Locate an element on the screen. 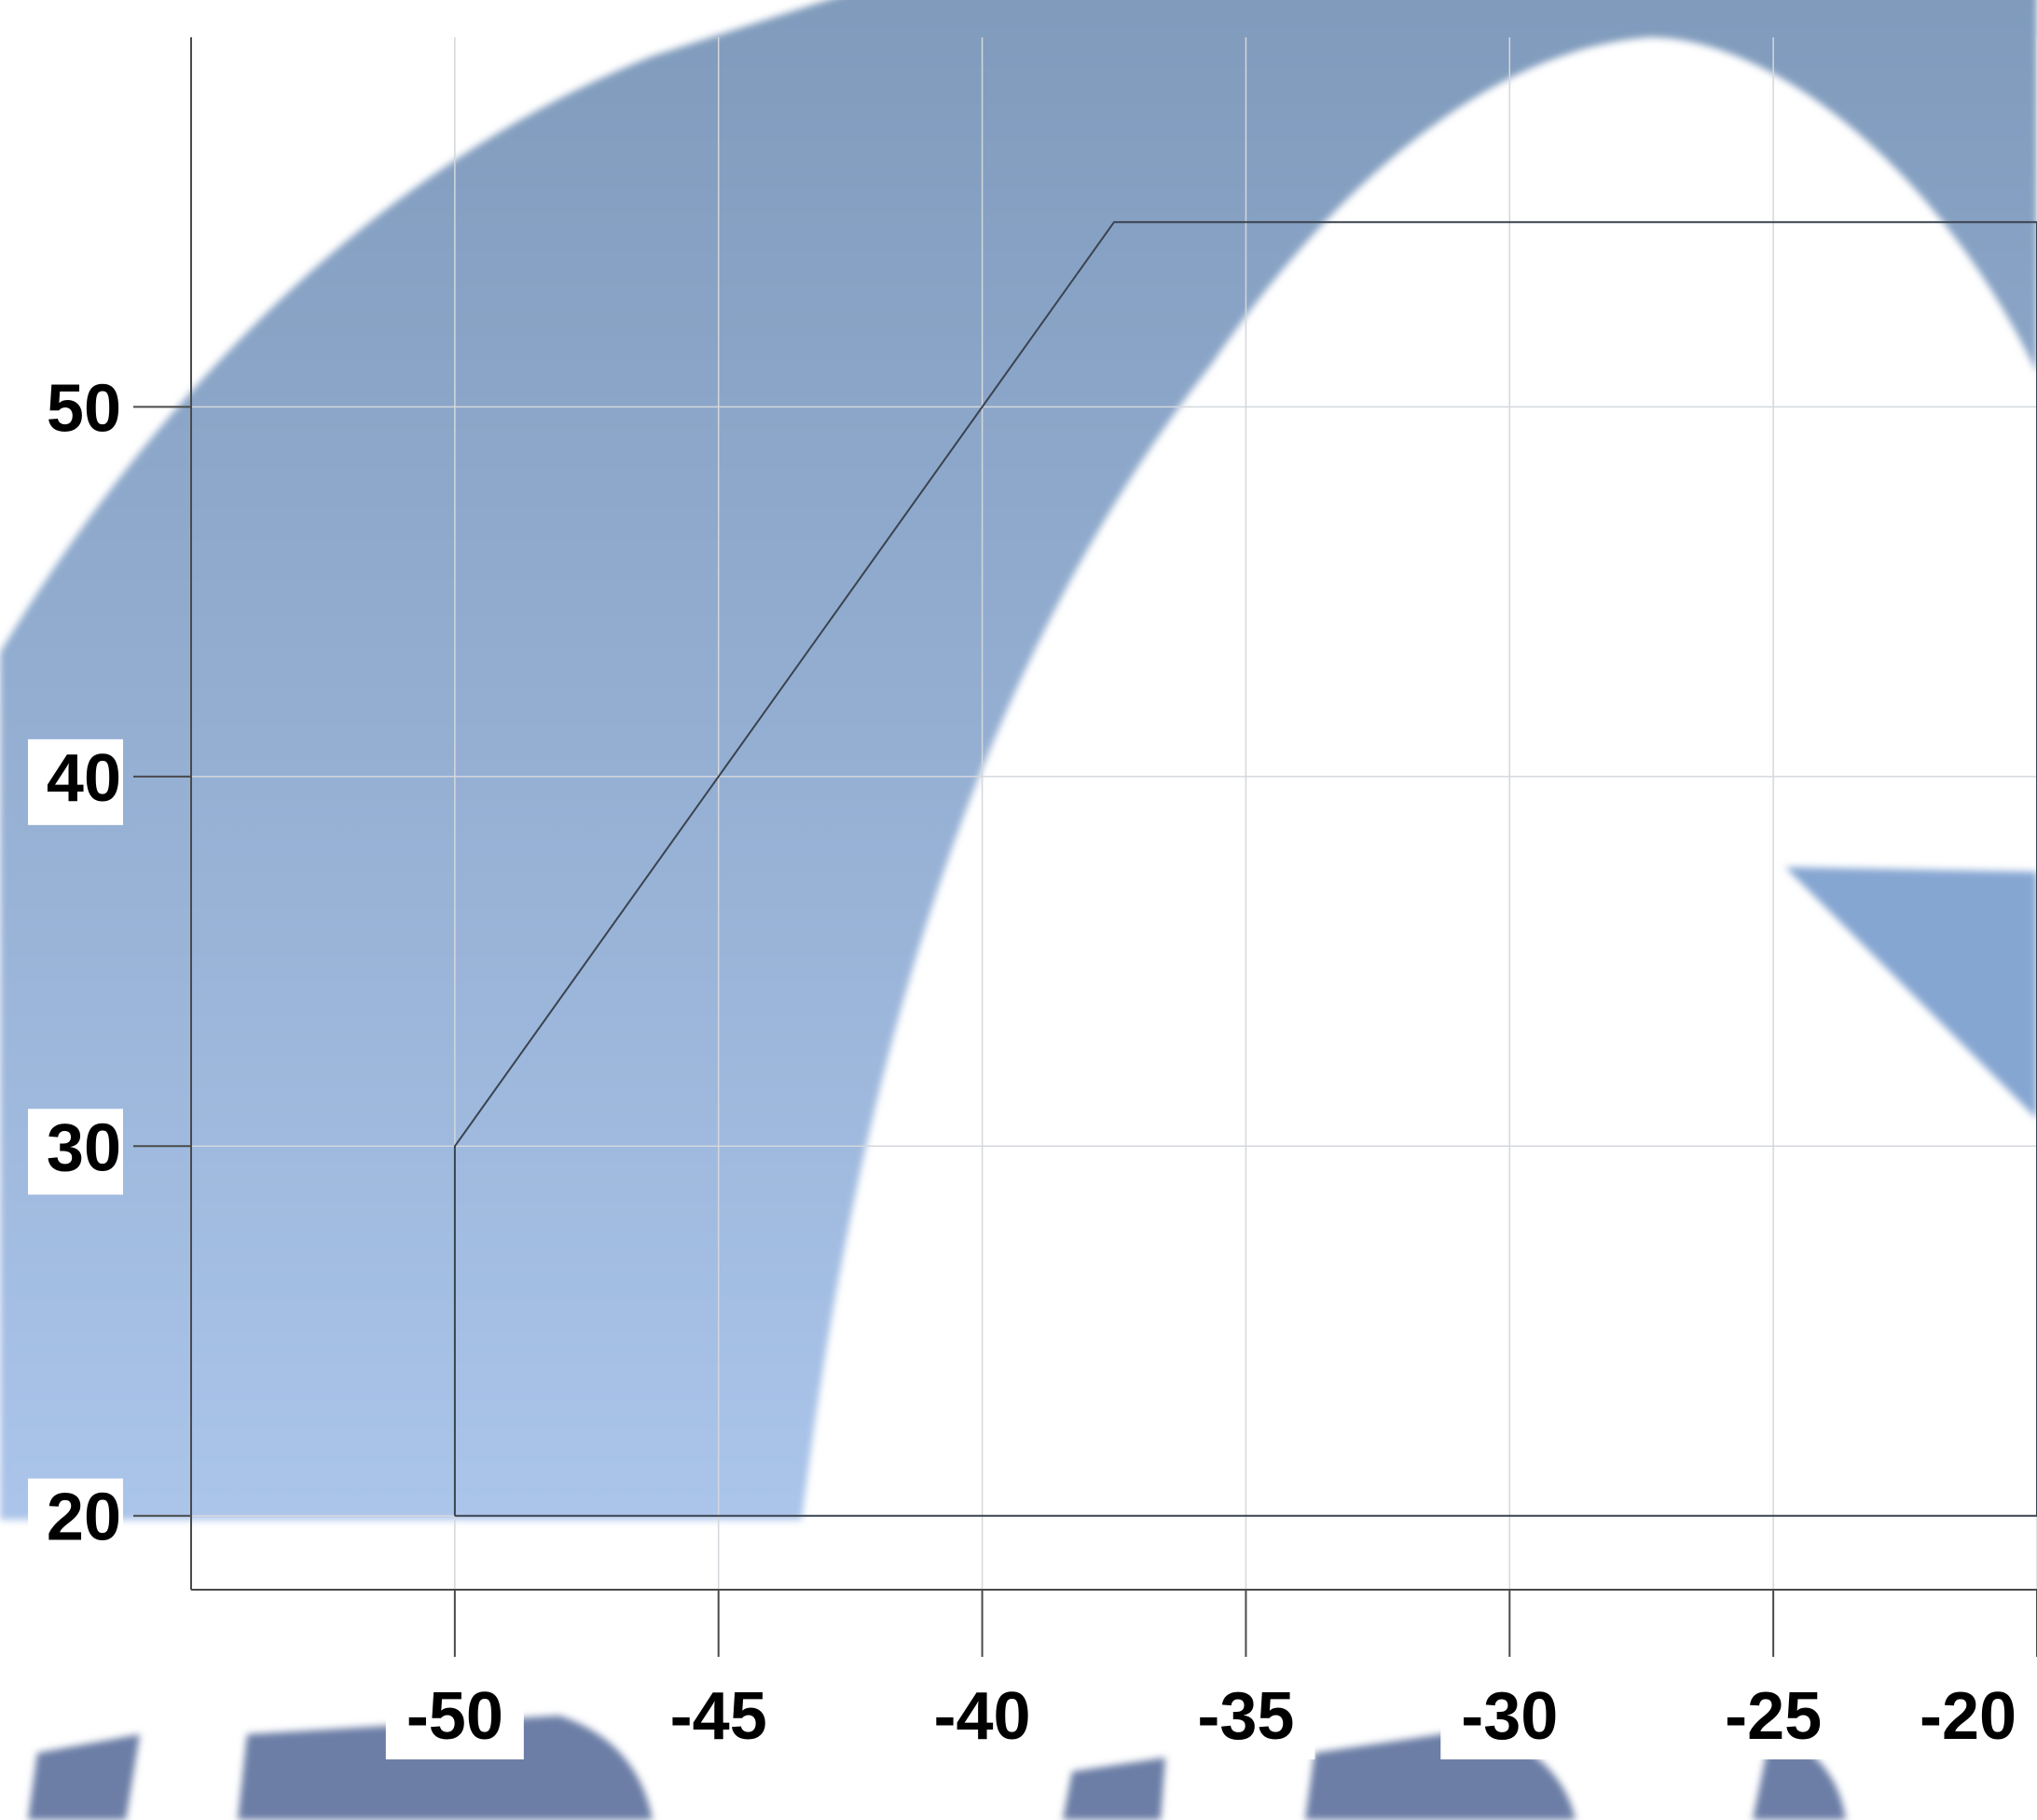 The image size is (2037, 1820). y-tick-label-0: 20 is located at coordinates (84, 1518).